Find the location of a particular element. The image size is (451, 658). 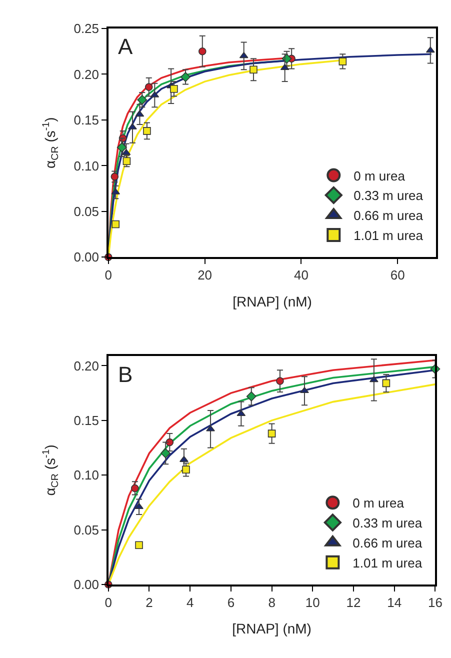

x-tick-label: 20 is located at coordinates (205, 275).